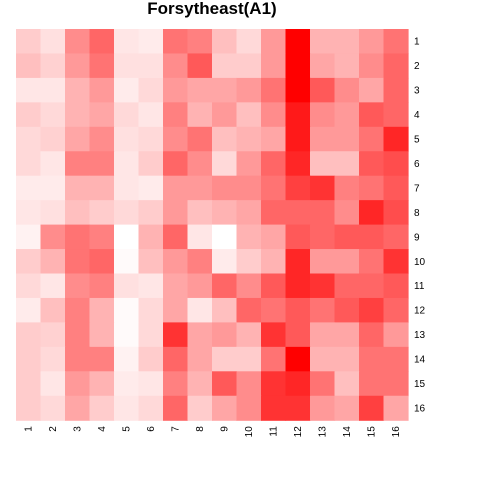 This screenshot has height=480, width=480. What do you see at coordinates (151, 429) in the screenshot?
I see `x-tick-label: 6` at bounding box center [151, 429].